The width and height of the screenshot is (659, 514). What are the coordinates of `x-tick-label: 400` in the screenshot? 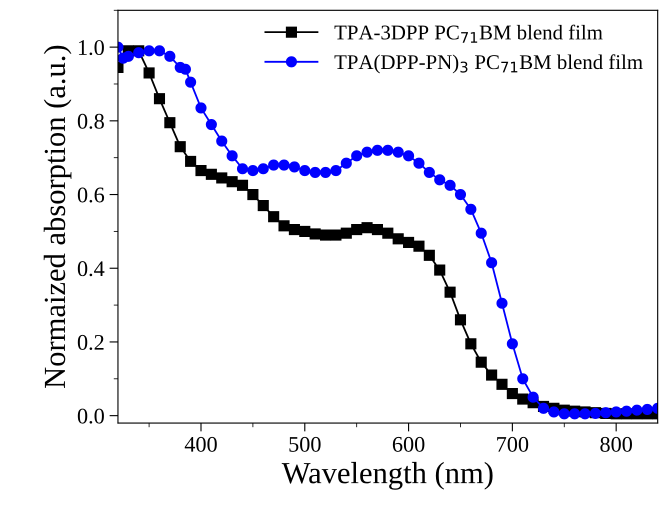 It's located at (200, 444).